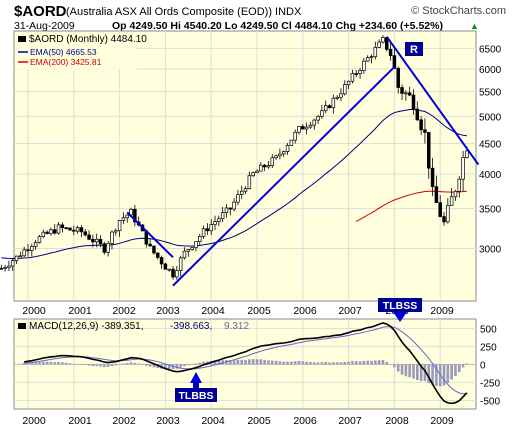 The height and width of the screenshot is (434, 520). What do you see at coordinates (490, 250) in the screenshot?
I see `price-tick-label: 3000` at bounding box center [490, 250].